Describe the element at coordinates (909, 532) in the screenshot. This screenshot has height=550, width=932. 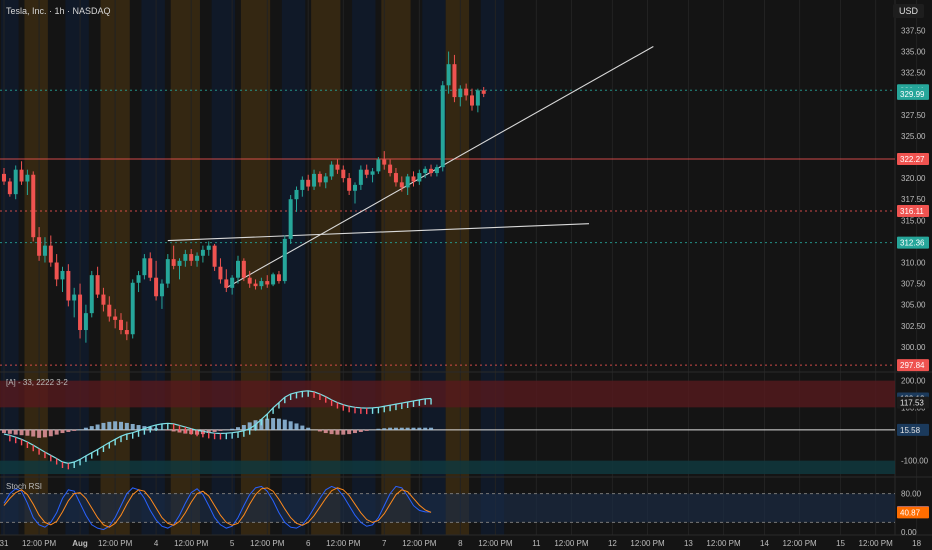
I see `stoch-tick-label-1: 0.00` at that location.